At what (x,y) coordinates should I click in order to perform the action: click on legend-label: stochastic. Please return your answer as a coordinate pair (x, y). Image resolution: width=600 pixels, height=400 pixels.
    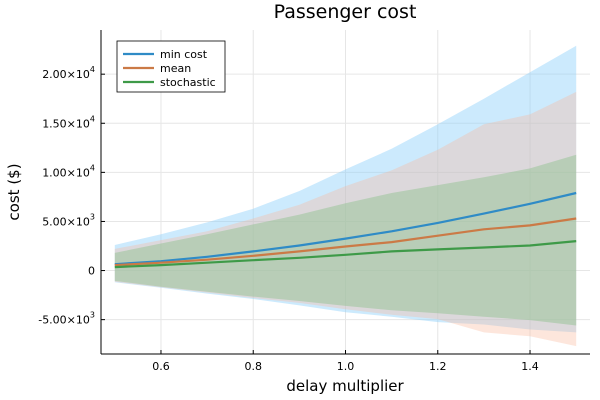
    Looking at the image, I should click on (188, 82).